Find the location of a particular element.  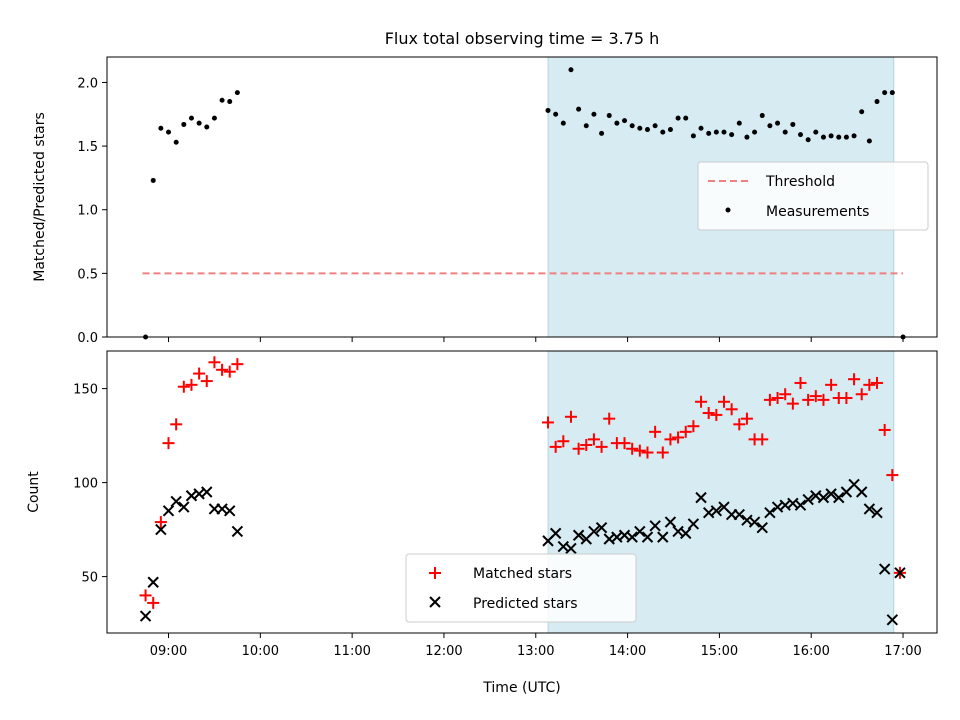

y-tick-label: 50 is located at coordinates (89, 578).